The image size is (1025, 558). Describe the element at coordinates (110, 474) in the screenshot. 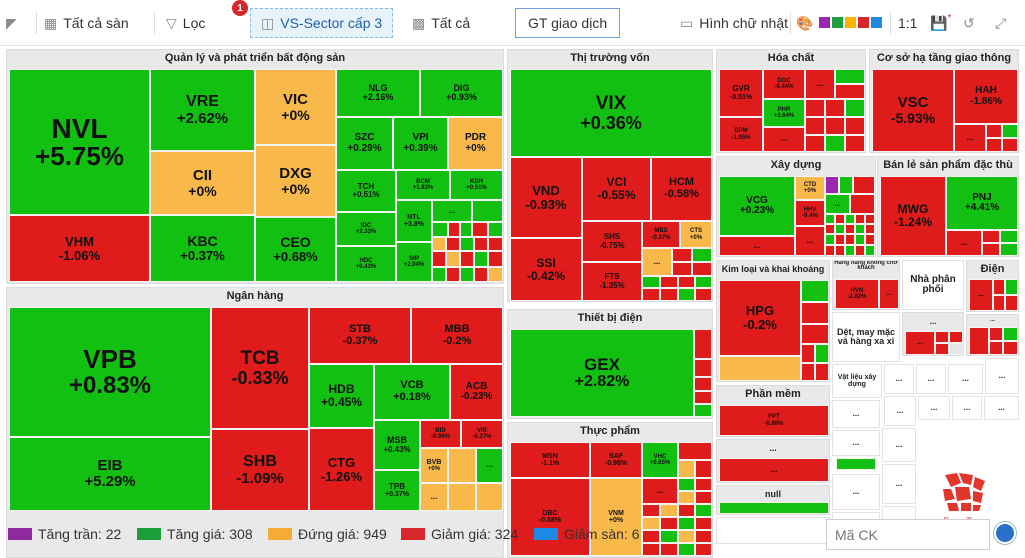

I see `stock-EIB: EIB +5.29%` at that location.